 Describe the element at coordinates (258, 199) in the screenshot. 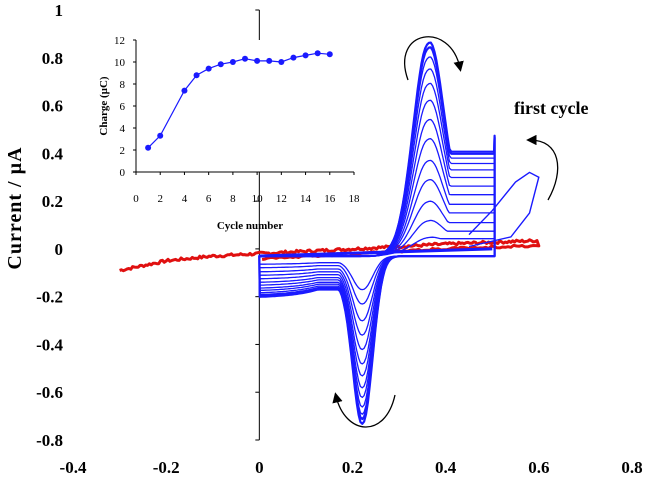

I see `inset-x-tick-label: 10` at that location.